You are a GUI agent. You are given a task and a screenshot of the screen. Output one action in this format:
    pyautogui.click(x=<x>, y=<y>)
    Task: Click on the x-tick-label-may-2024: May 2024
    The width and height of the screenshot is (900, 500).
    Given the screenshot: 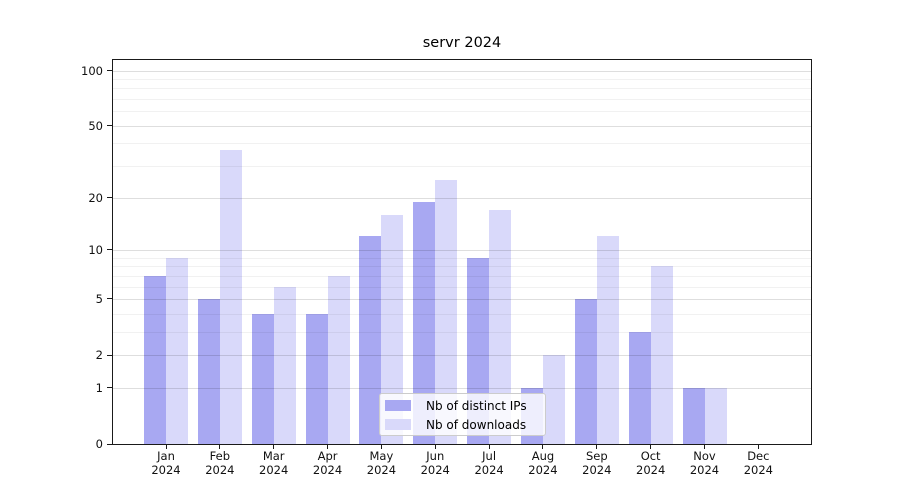 What is the action you would take?
    pyautogui.click(x=381, y=463)
    